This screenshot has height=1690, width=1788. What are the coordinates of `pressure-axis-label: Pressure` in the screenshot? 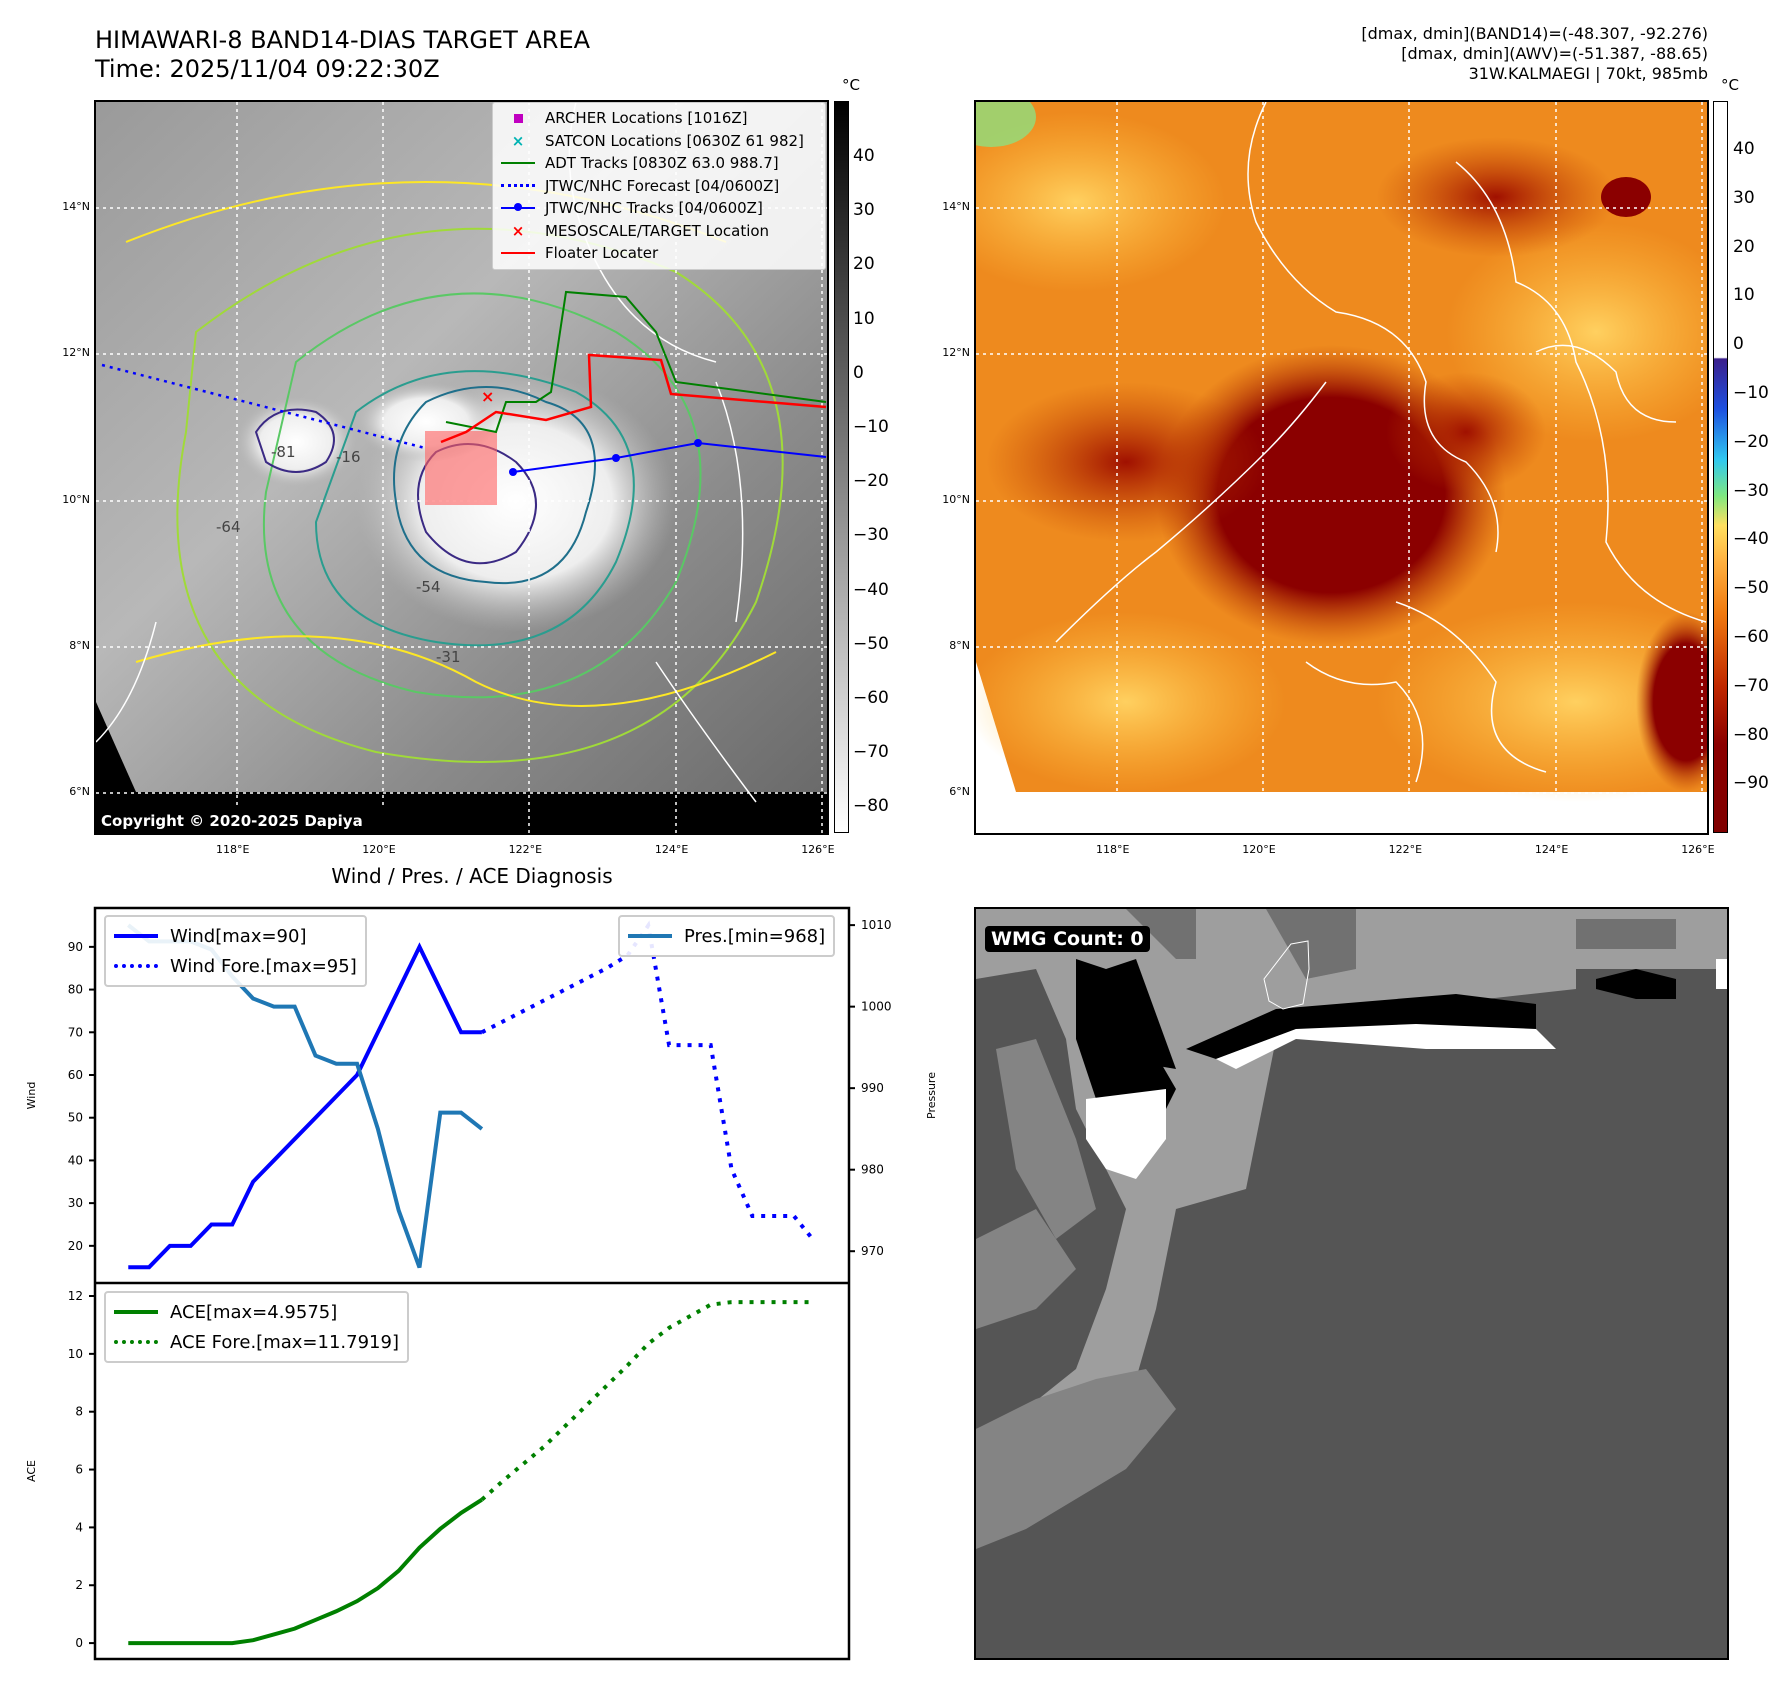 It's located at (931, 1095).